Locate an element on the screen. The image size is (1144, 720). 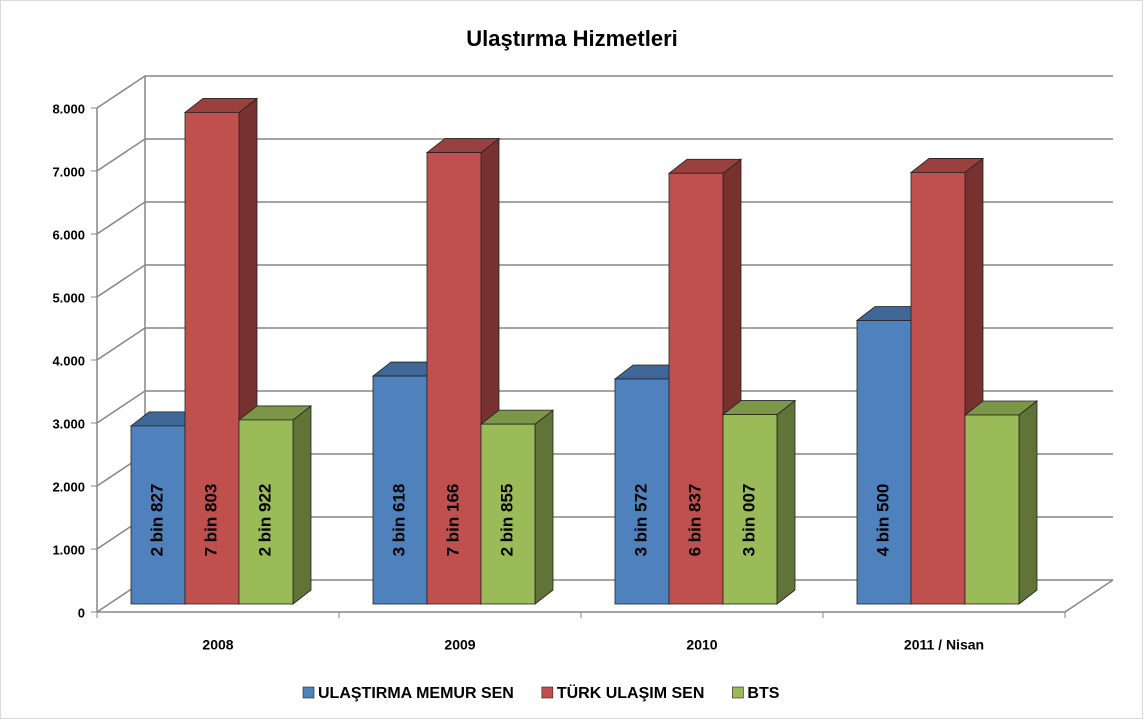
y-tick-label: 3.000 is located at coordinates (68, 423).